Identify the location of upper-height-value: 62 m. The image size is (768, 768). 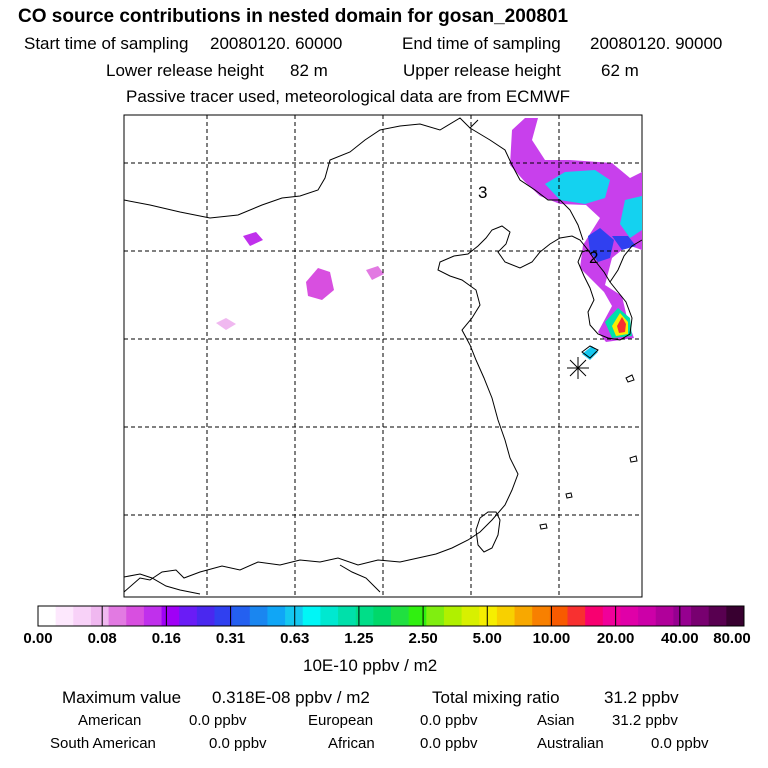
(620, 70).